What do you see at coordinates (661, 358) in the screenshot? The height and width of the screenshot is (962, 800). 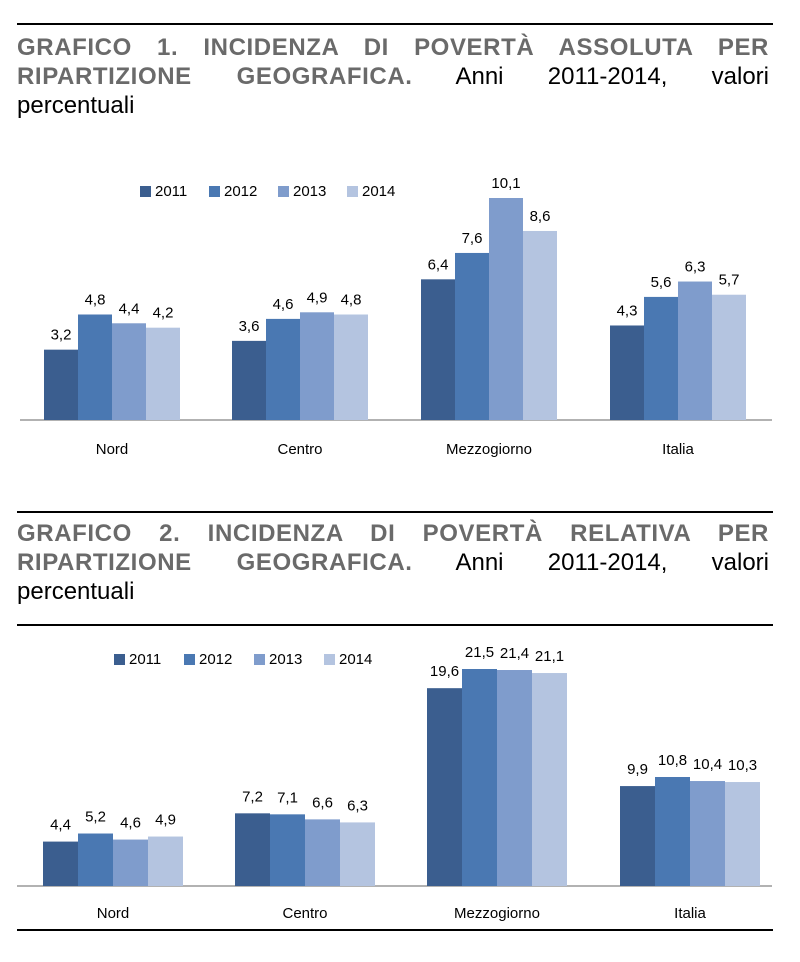 I see `chart1-bar-italia-2012` at bounding box center [661, 358].